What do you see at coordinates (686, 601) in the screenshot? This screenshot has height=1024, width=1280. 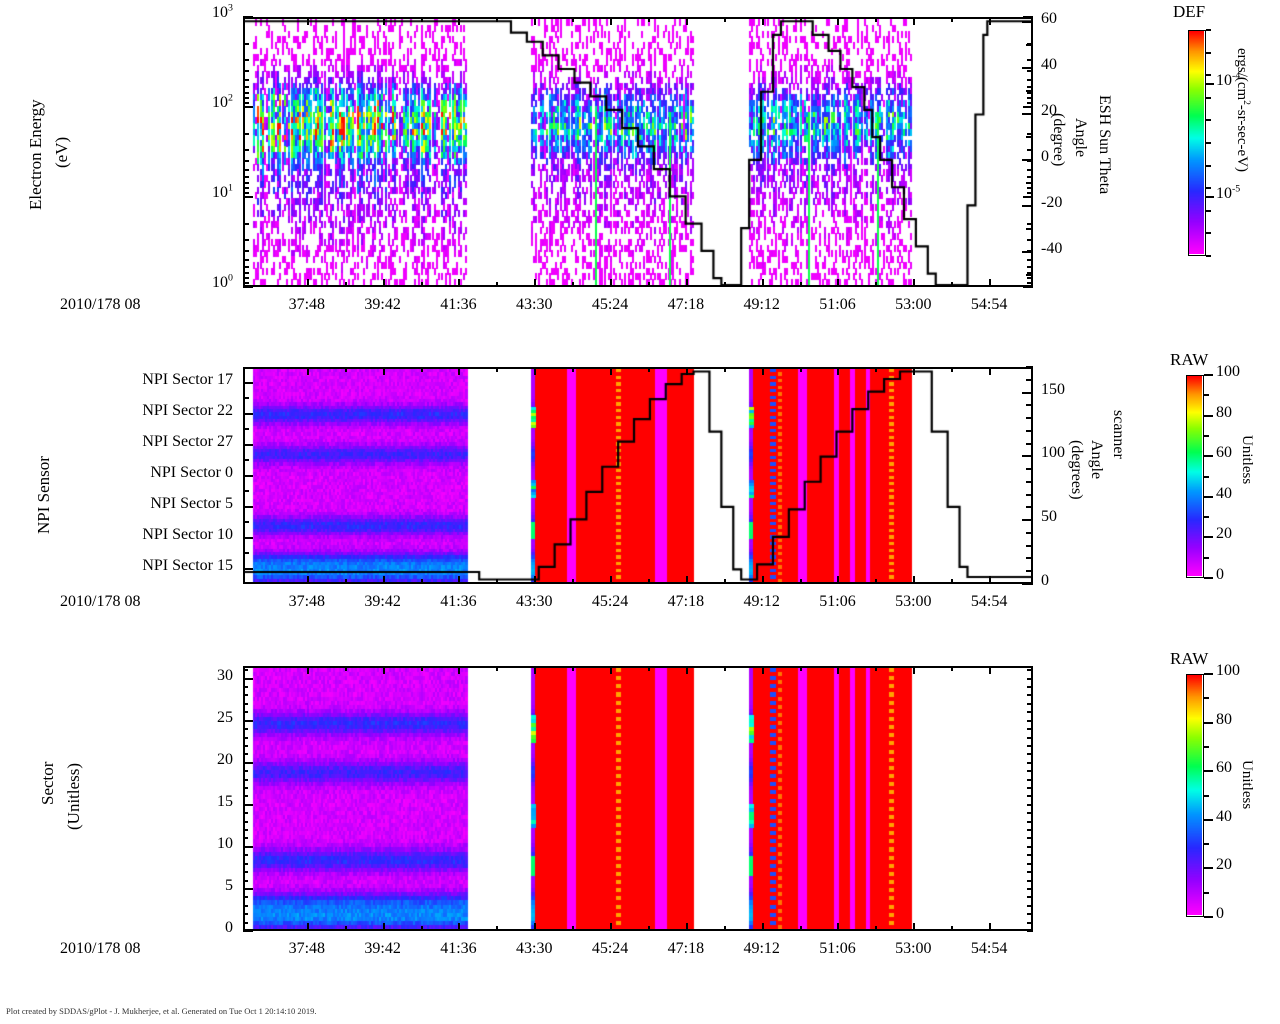 I see `x-tick-label-5: 47:18` at bounding box center [686, 601].